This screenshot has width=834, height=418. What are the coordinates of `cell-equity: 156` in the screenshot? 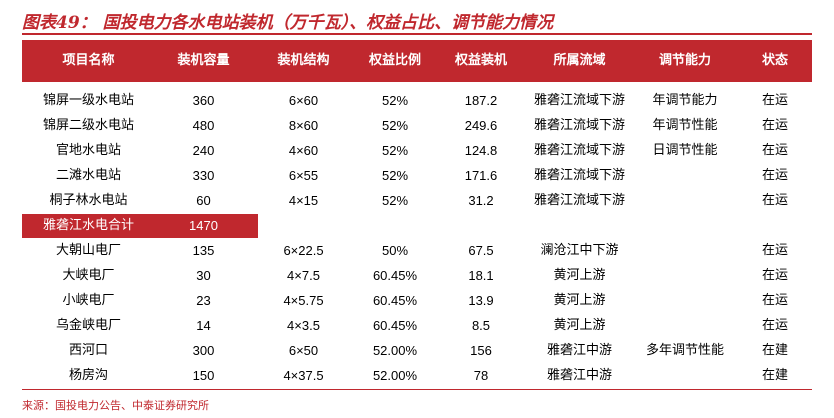 It's located at (481, 350).